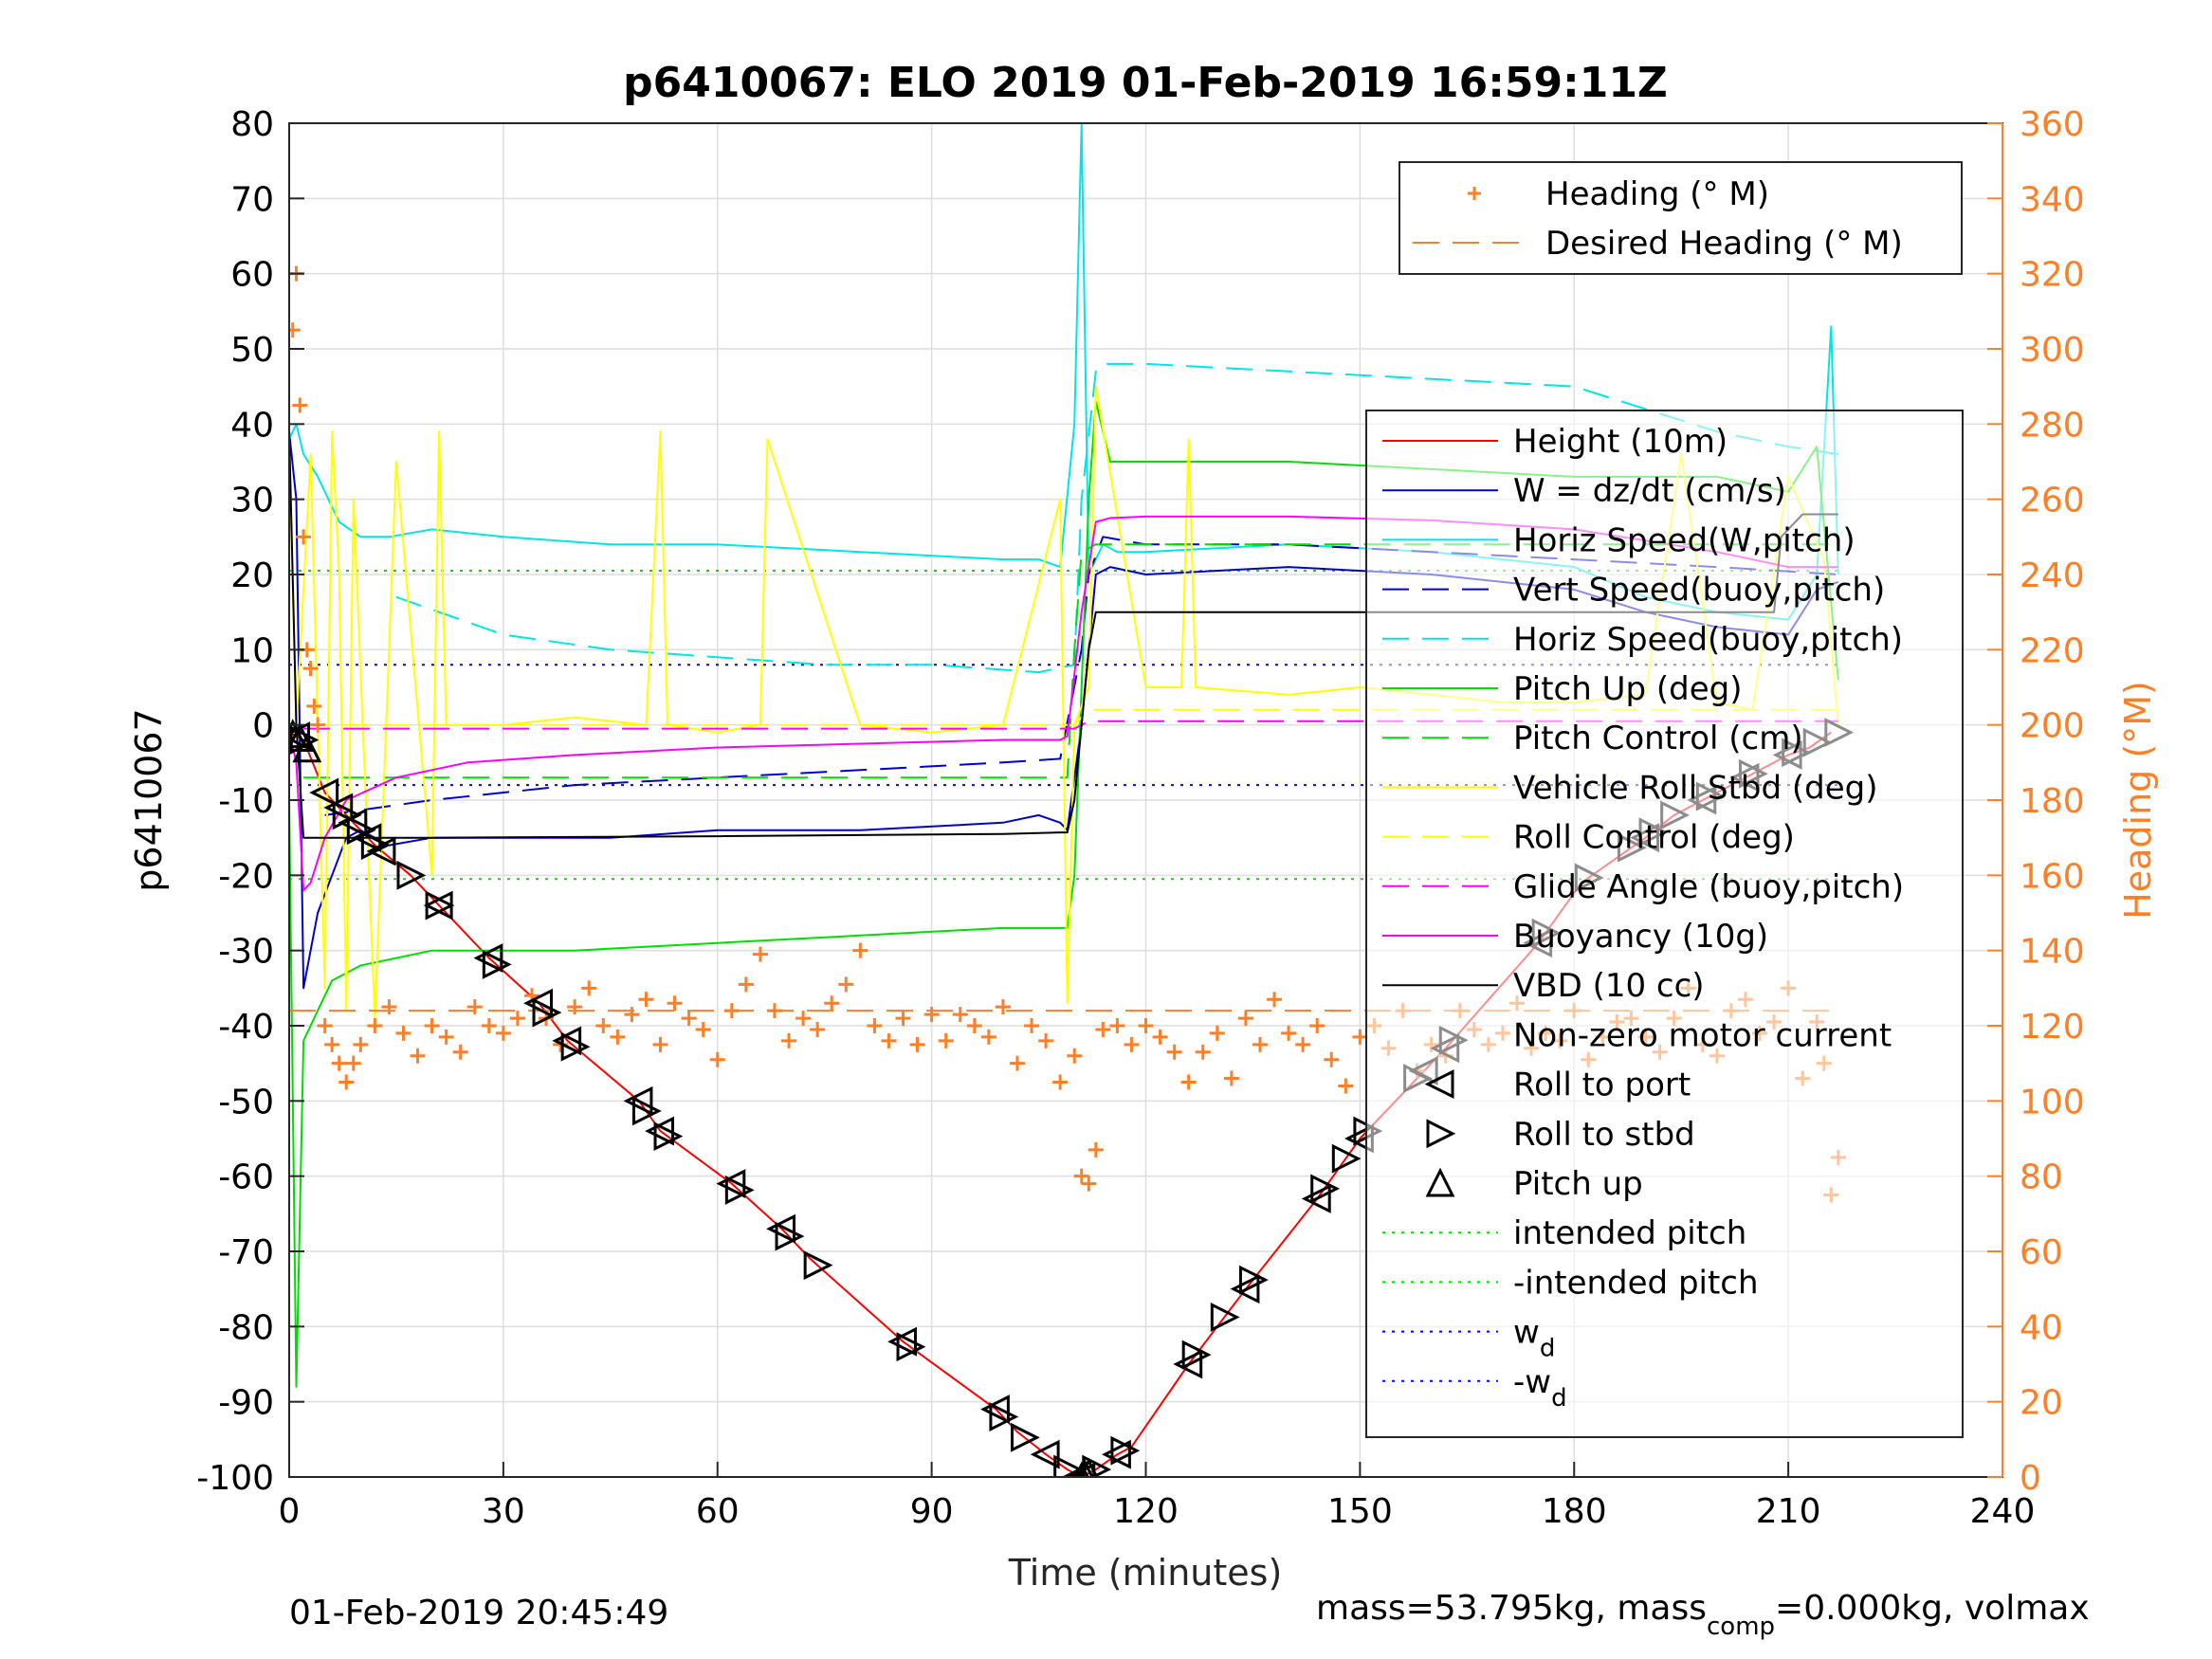 The height and width of the screenshot is (1659, 2212). I want to click on y-tick-label-10: -20, so click(246, 876).